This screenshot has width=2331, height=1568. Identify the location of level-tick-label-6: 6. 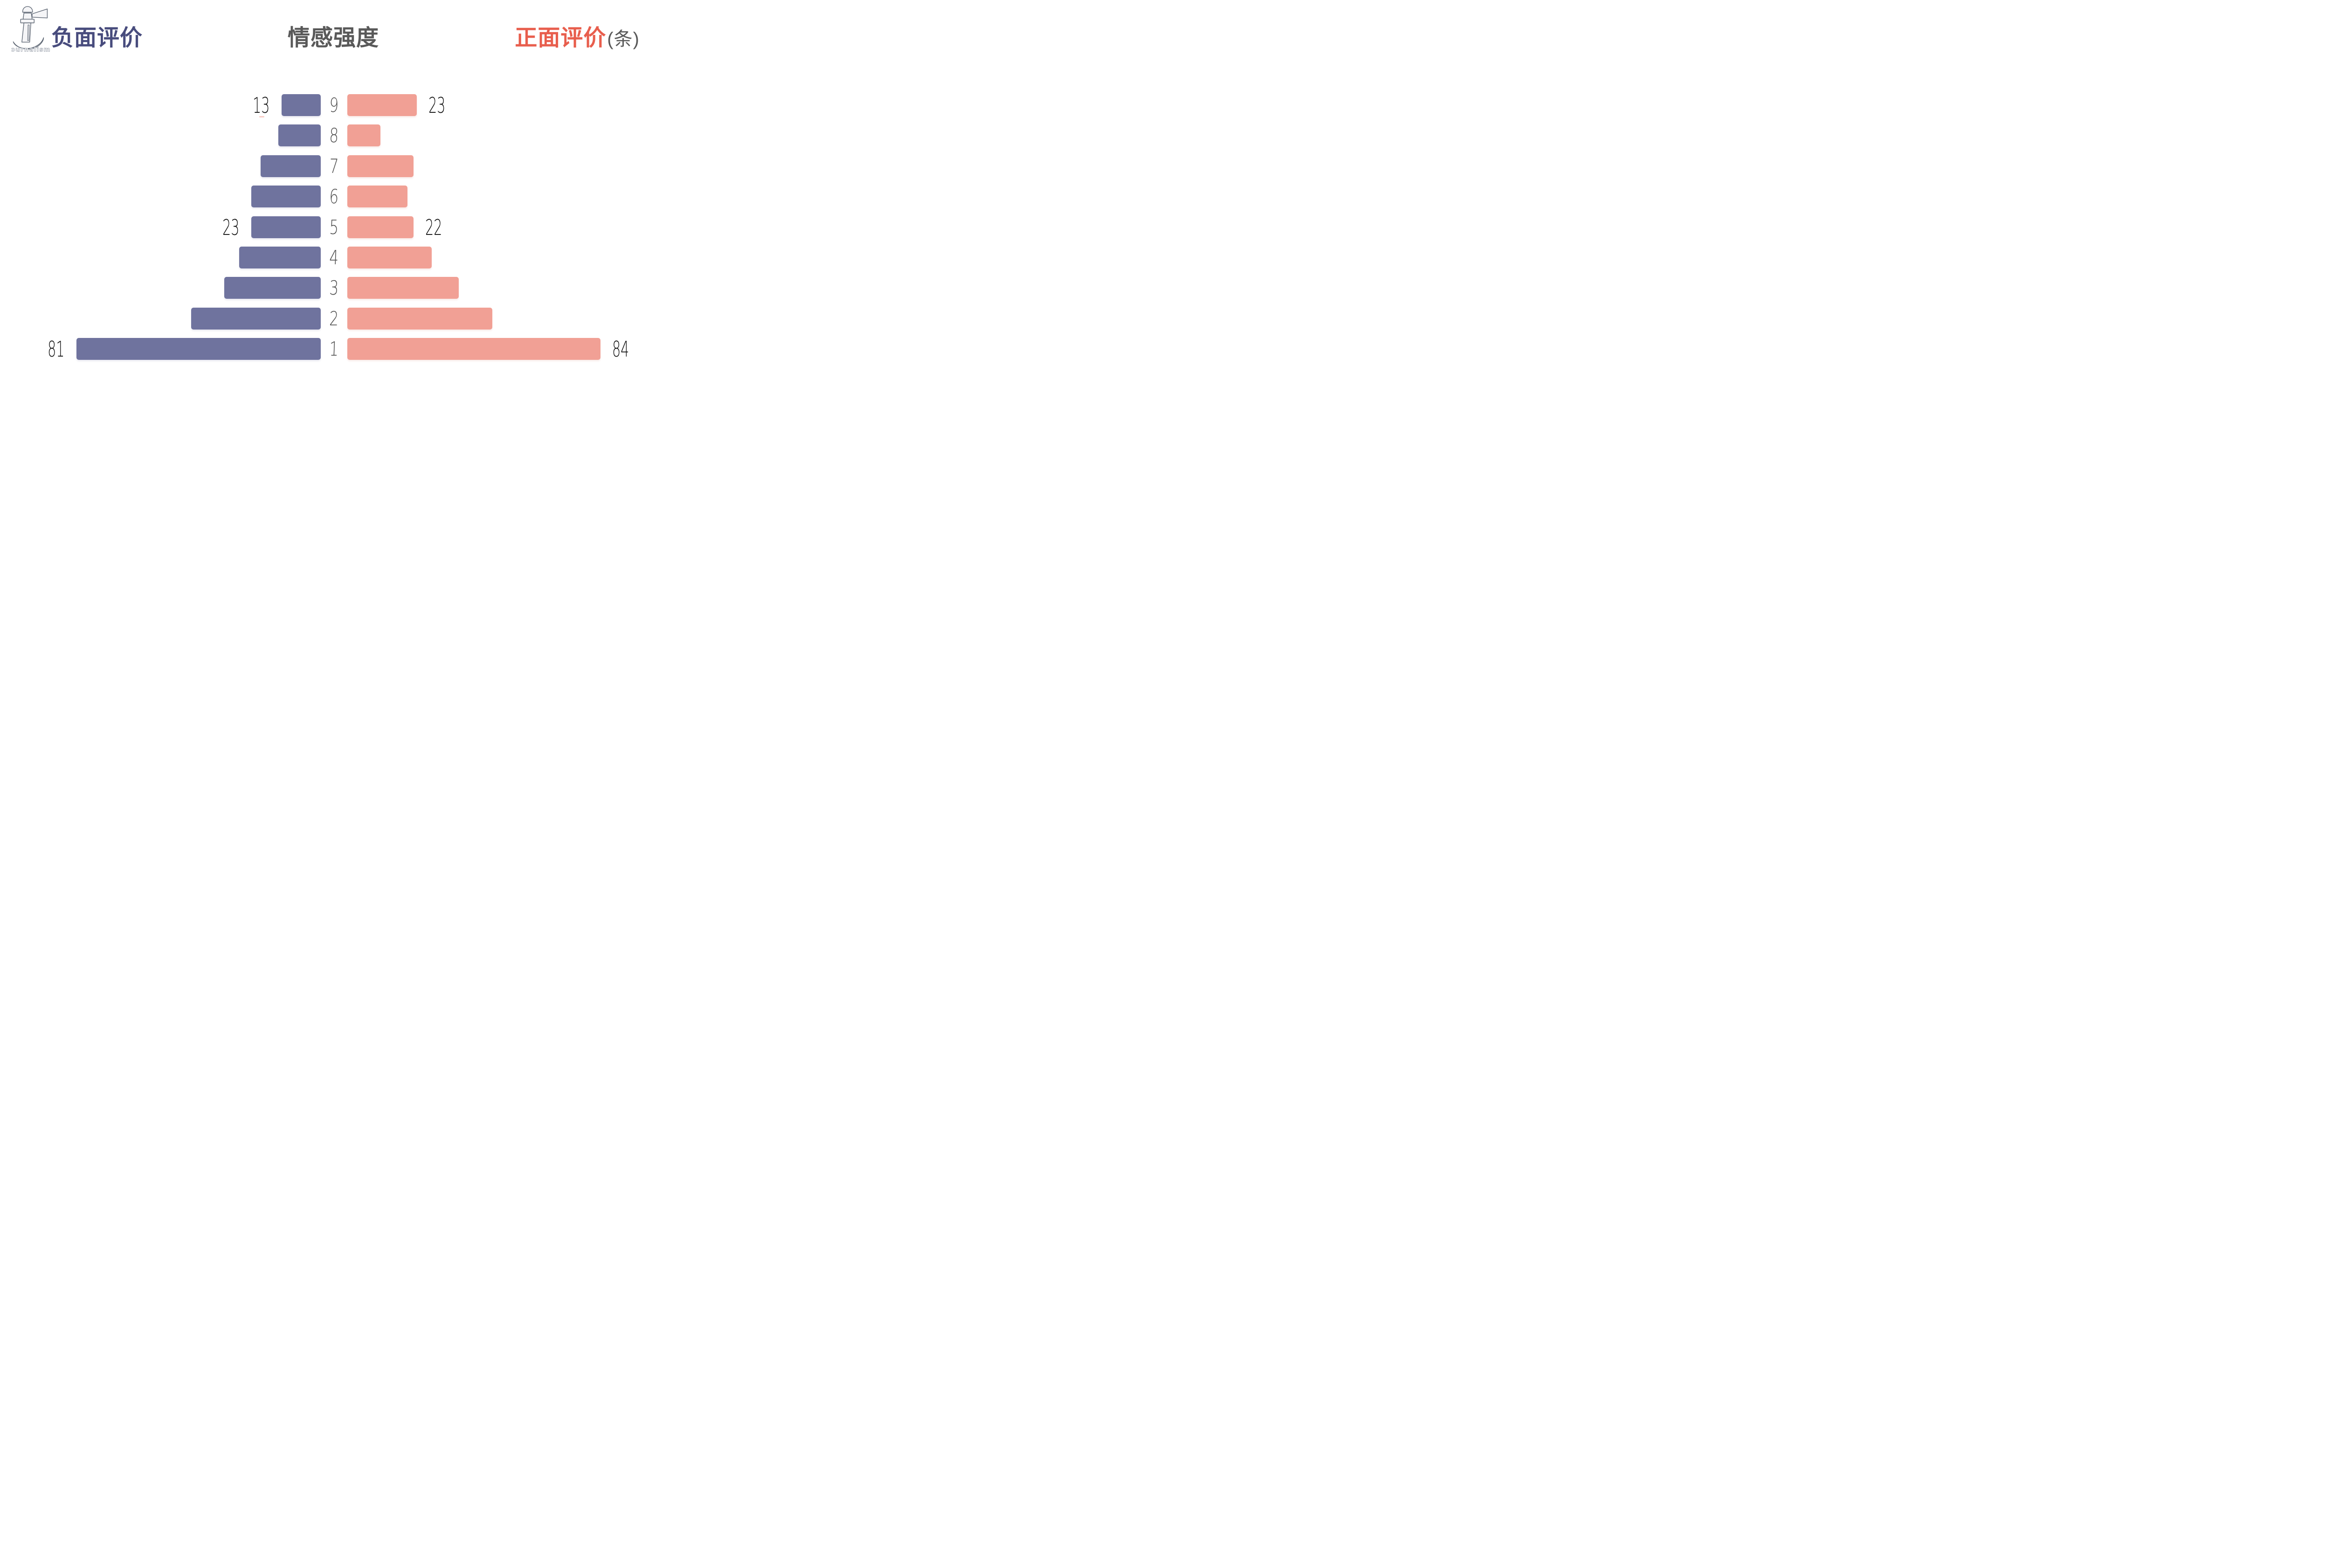
(334, 196).